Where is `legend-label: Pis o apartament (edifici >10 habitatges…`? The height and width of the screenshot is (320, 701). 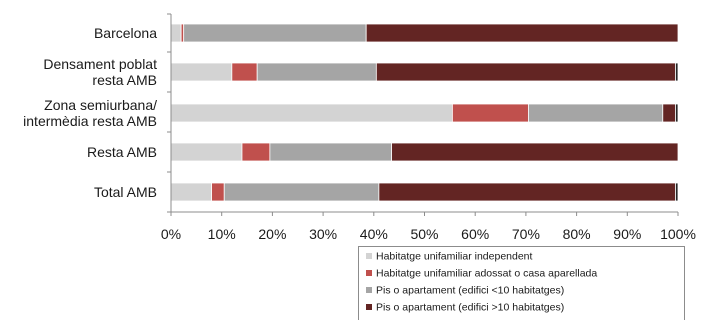 legend-label: Pis o apartament (edifici >10 habitatges… is located at coordinates (470, 308).